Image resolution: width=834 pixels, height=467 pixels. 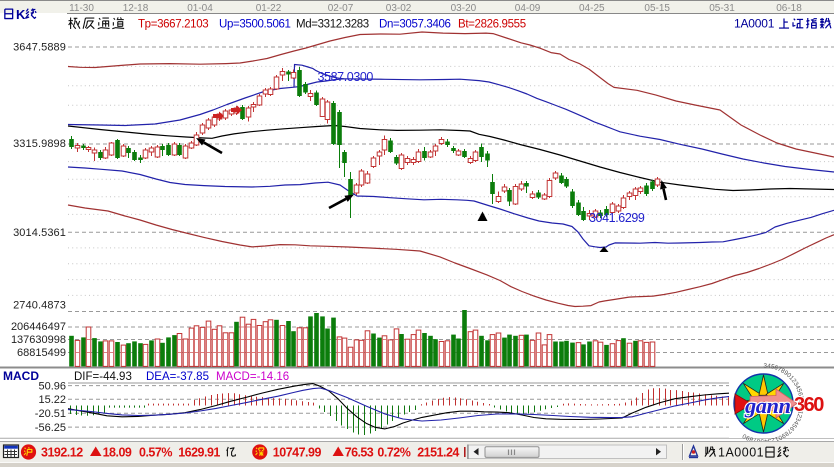 What do you see at coordinates (359, 453) in the screenshot?
I see `svg-text: 76.53` at bounding box center [359, 453].